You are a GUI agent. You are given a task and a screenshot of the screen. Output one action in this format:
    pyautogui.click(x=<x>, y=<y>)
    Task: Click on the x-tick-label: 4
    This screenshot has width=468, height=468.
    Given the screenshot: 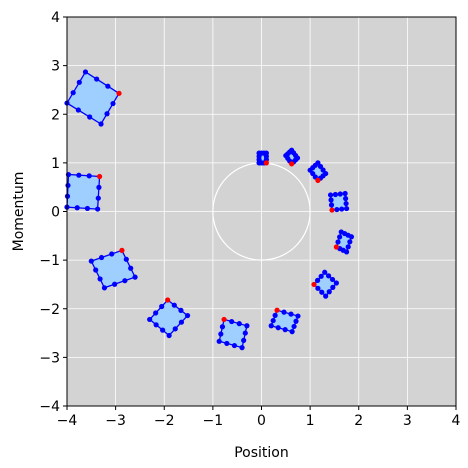 What is the action you would take?
    pyautogui.click(x=456, y=421)
    